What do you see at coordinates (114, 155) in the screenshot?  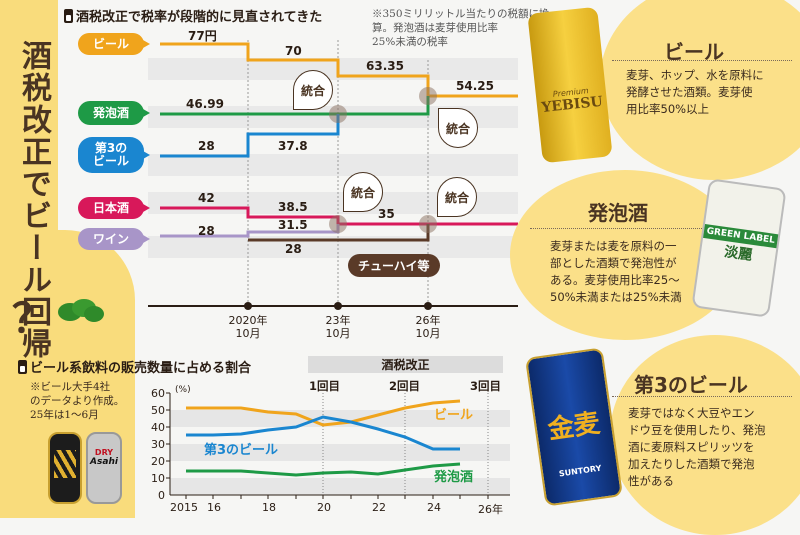 I see `legend-third-beer: 第3の ビール` at bounding box center [114, 155].